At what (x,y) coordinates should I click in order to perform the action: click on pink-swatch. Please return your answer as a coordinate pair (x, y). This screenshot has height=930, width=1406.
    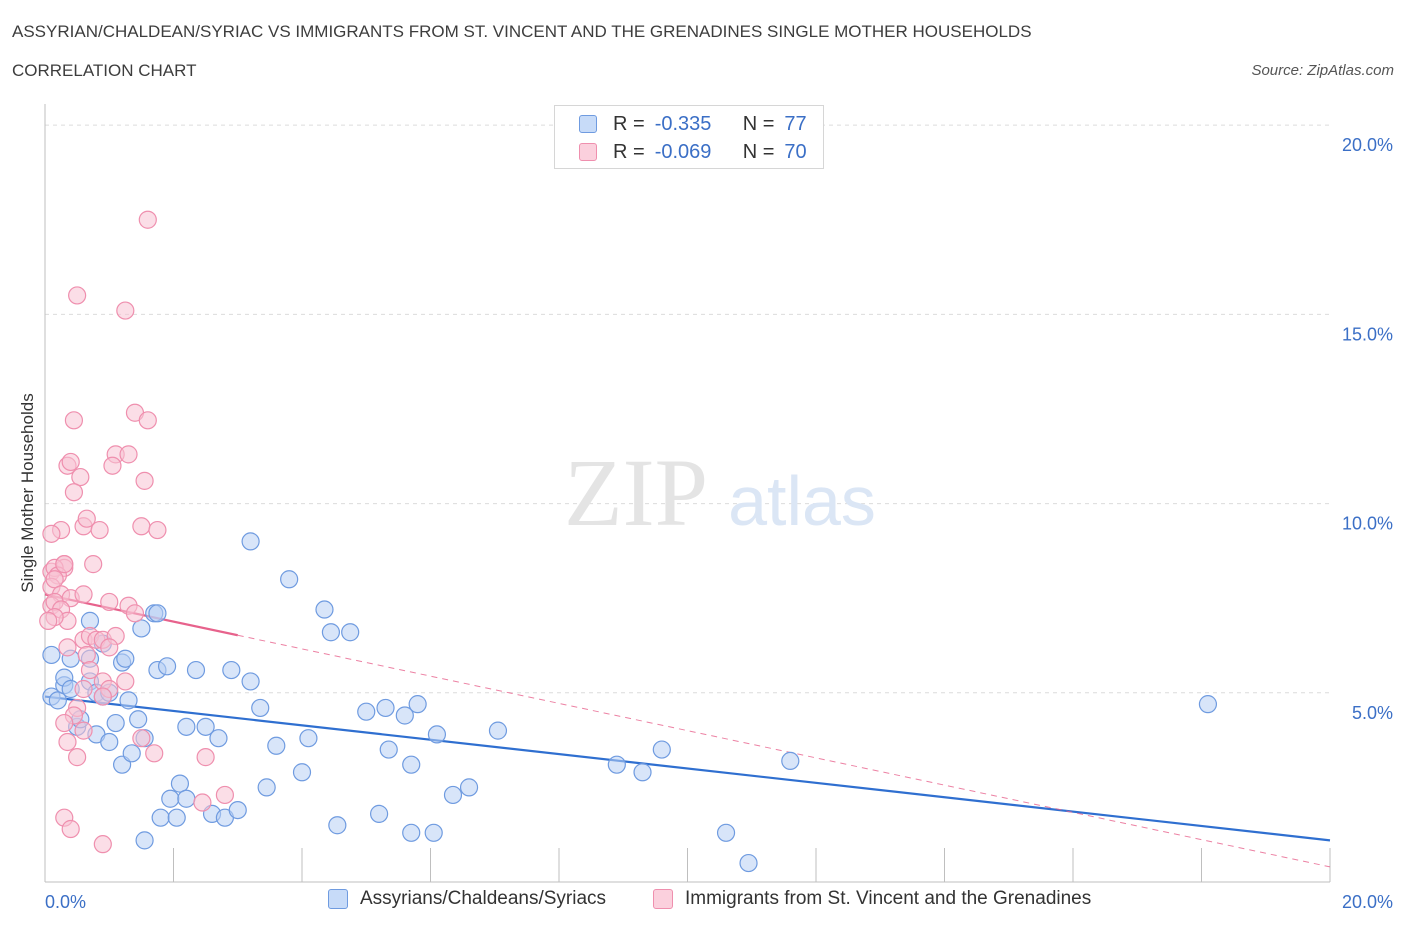
    Looking at the image, I should click on (588, 152).